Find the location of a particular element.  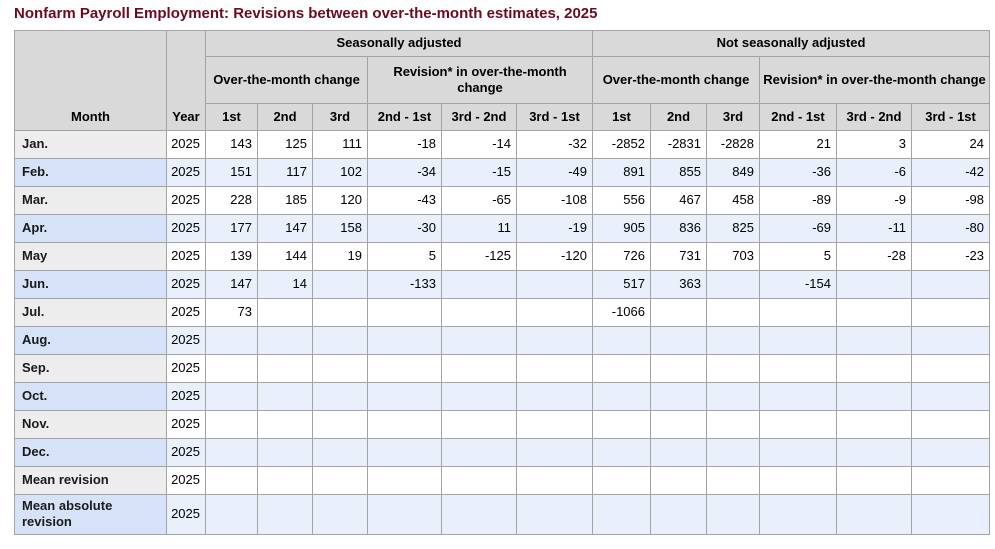

value-cell: -154 is located at coordinates (798, 284).